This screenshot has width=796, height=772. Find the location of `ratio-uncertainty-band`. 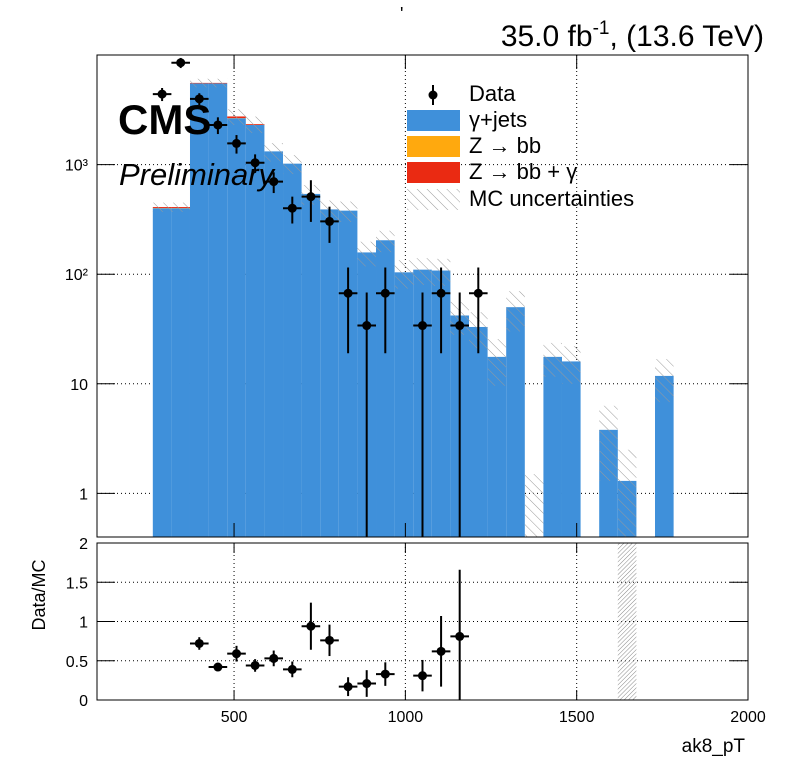

ratio-uncertainty-band is located at coordinates (627, 621).